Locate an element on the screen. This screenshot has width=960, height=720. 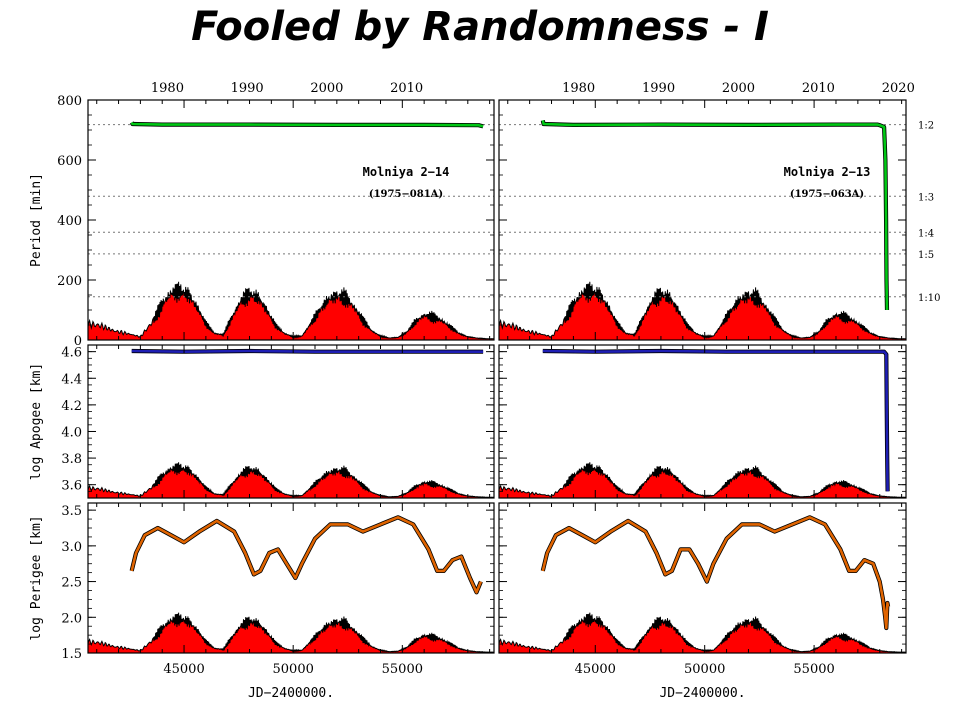
y-tick-label: 3.8 is located at coordinates (71, 459).